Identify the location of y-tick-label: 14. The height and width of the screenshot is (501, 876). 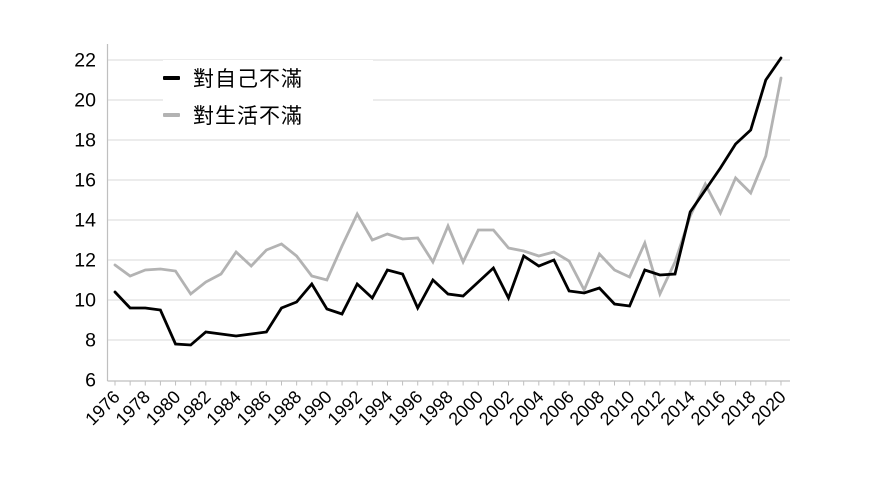
(85, 221).